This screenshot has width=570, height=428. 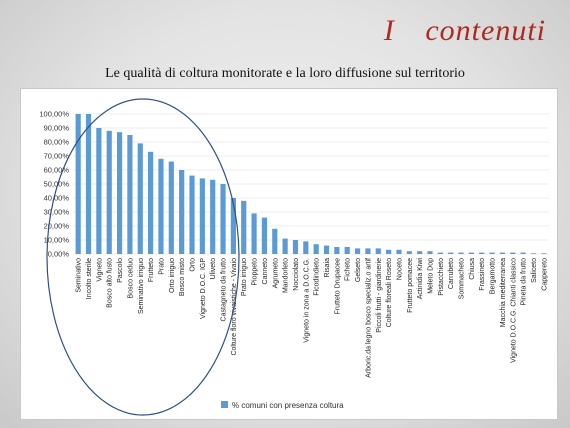 I want to click on x-category-label: Mandorleto, so click(x=286, y=275).